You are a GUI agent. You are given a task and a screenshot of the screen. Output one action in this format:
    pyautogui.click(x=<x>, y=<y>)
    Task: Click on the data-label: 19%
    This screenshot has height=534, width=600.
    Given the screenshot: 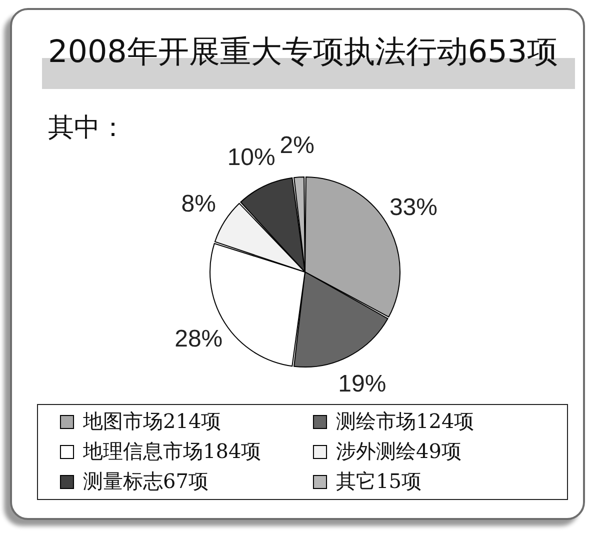 What is the action you would take?
    pyautogui.click(x=362, y=384)
    